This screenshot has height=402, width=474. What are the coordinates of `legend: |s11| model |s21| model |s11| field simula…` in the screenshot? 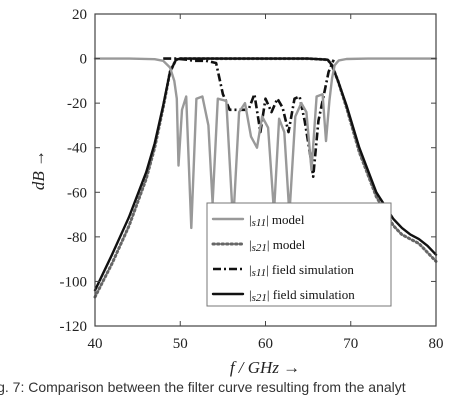 It's located at (299, 254).